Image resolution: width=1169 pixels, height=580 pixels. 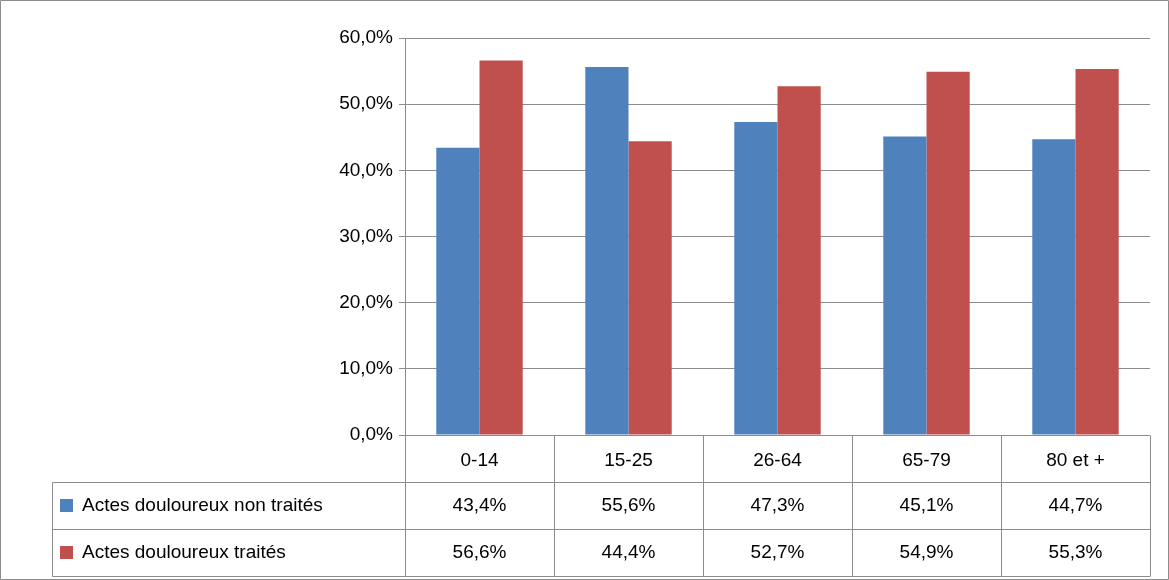 What do you see at coordinates (366, 235) in the screenshot?
I see `y-tick-label: 30,0%` at bounding box center [366, 235].